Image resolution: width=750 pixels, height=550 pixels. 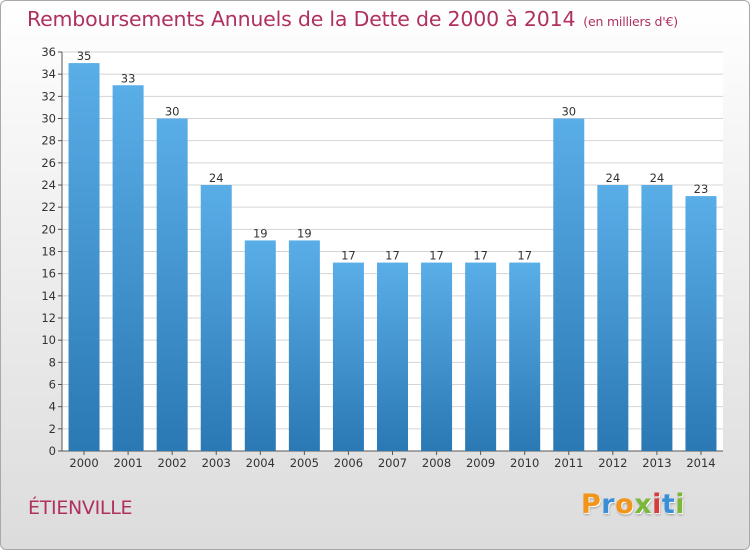 I want to click on y-tick-label: 4, so click(x=52, y=407).